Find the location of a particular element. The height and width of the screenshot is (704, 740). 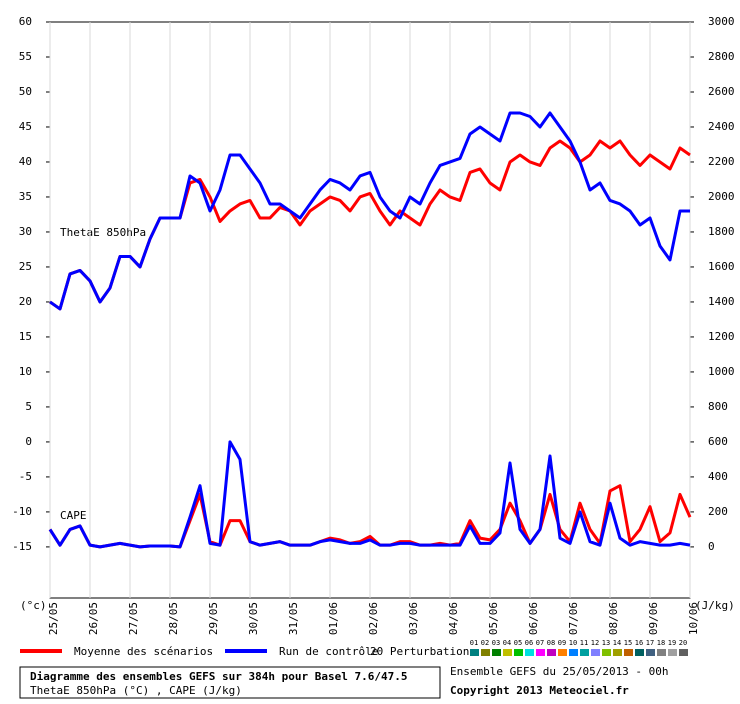

y2-tick-label: 1200 is located at coordinates (721, 336).